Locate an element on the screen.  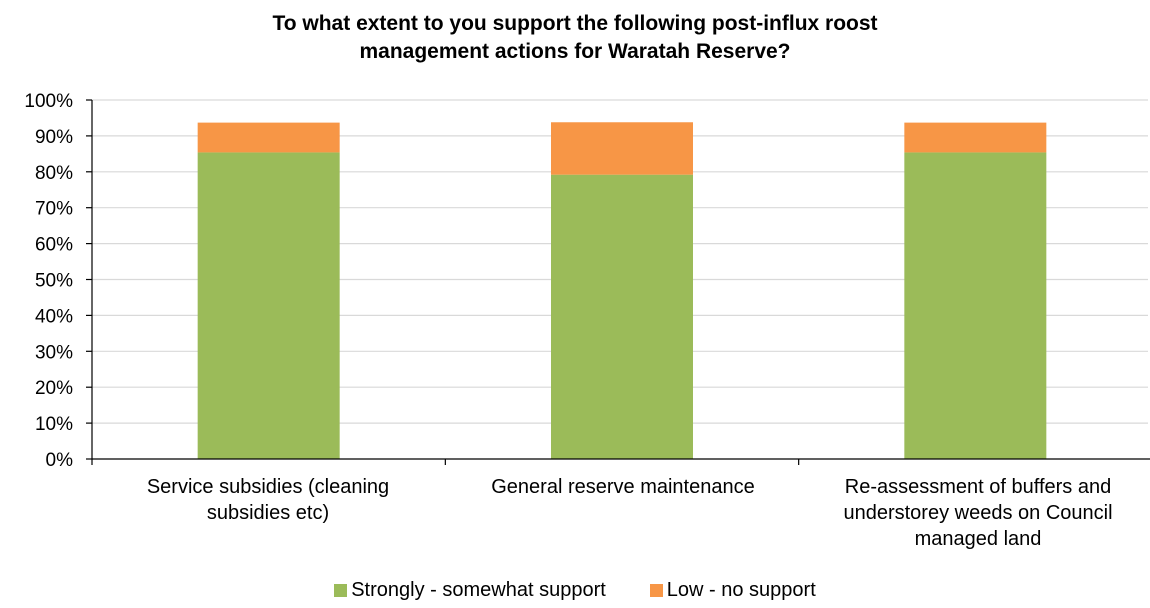
legend-label-support: Strongly - somewhat support is located at coordinates (478, 590).